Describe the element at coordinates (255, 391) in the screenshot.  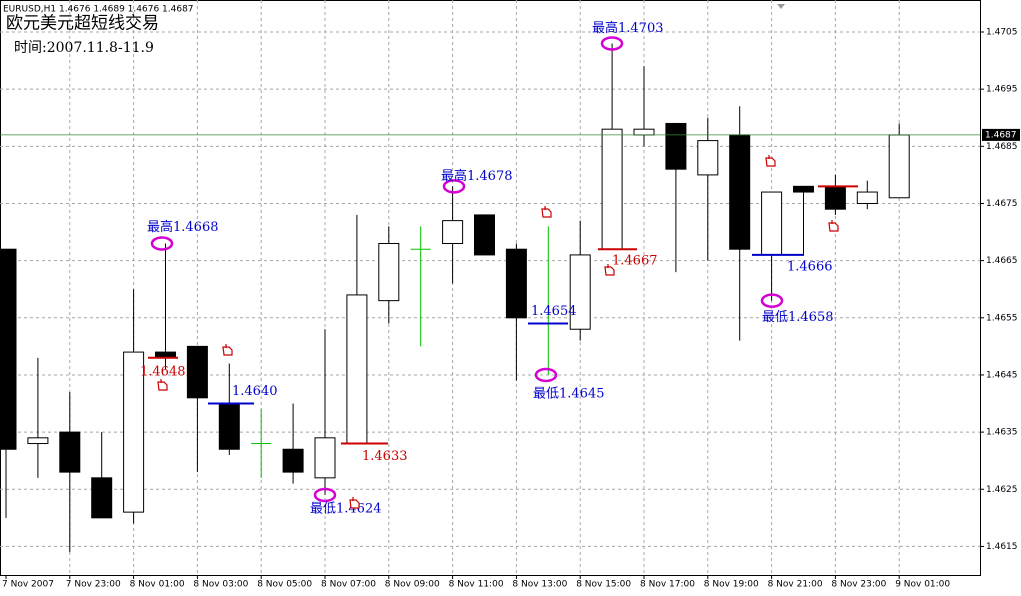
I see `annotation-label: 1.4640` at that location.